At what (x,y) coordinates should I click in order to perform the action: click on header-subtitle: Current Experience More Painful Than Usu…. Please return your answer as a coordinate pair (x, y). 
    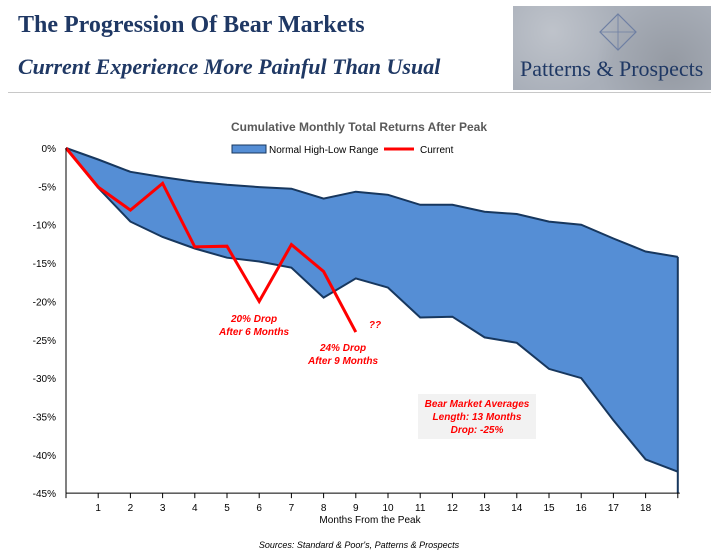
    Looking at the image, I should click on (229, 66).